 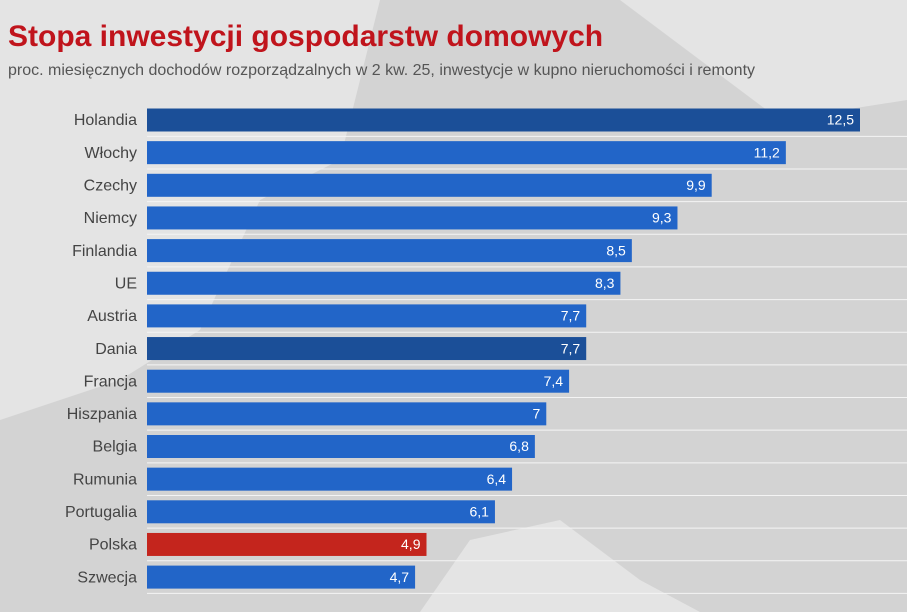 I want to click on value-label: 6,8, so click(x=519, y=446).